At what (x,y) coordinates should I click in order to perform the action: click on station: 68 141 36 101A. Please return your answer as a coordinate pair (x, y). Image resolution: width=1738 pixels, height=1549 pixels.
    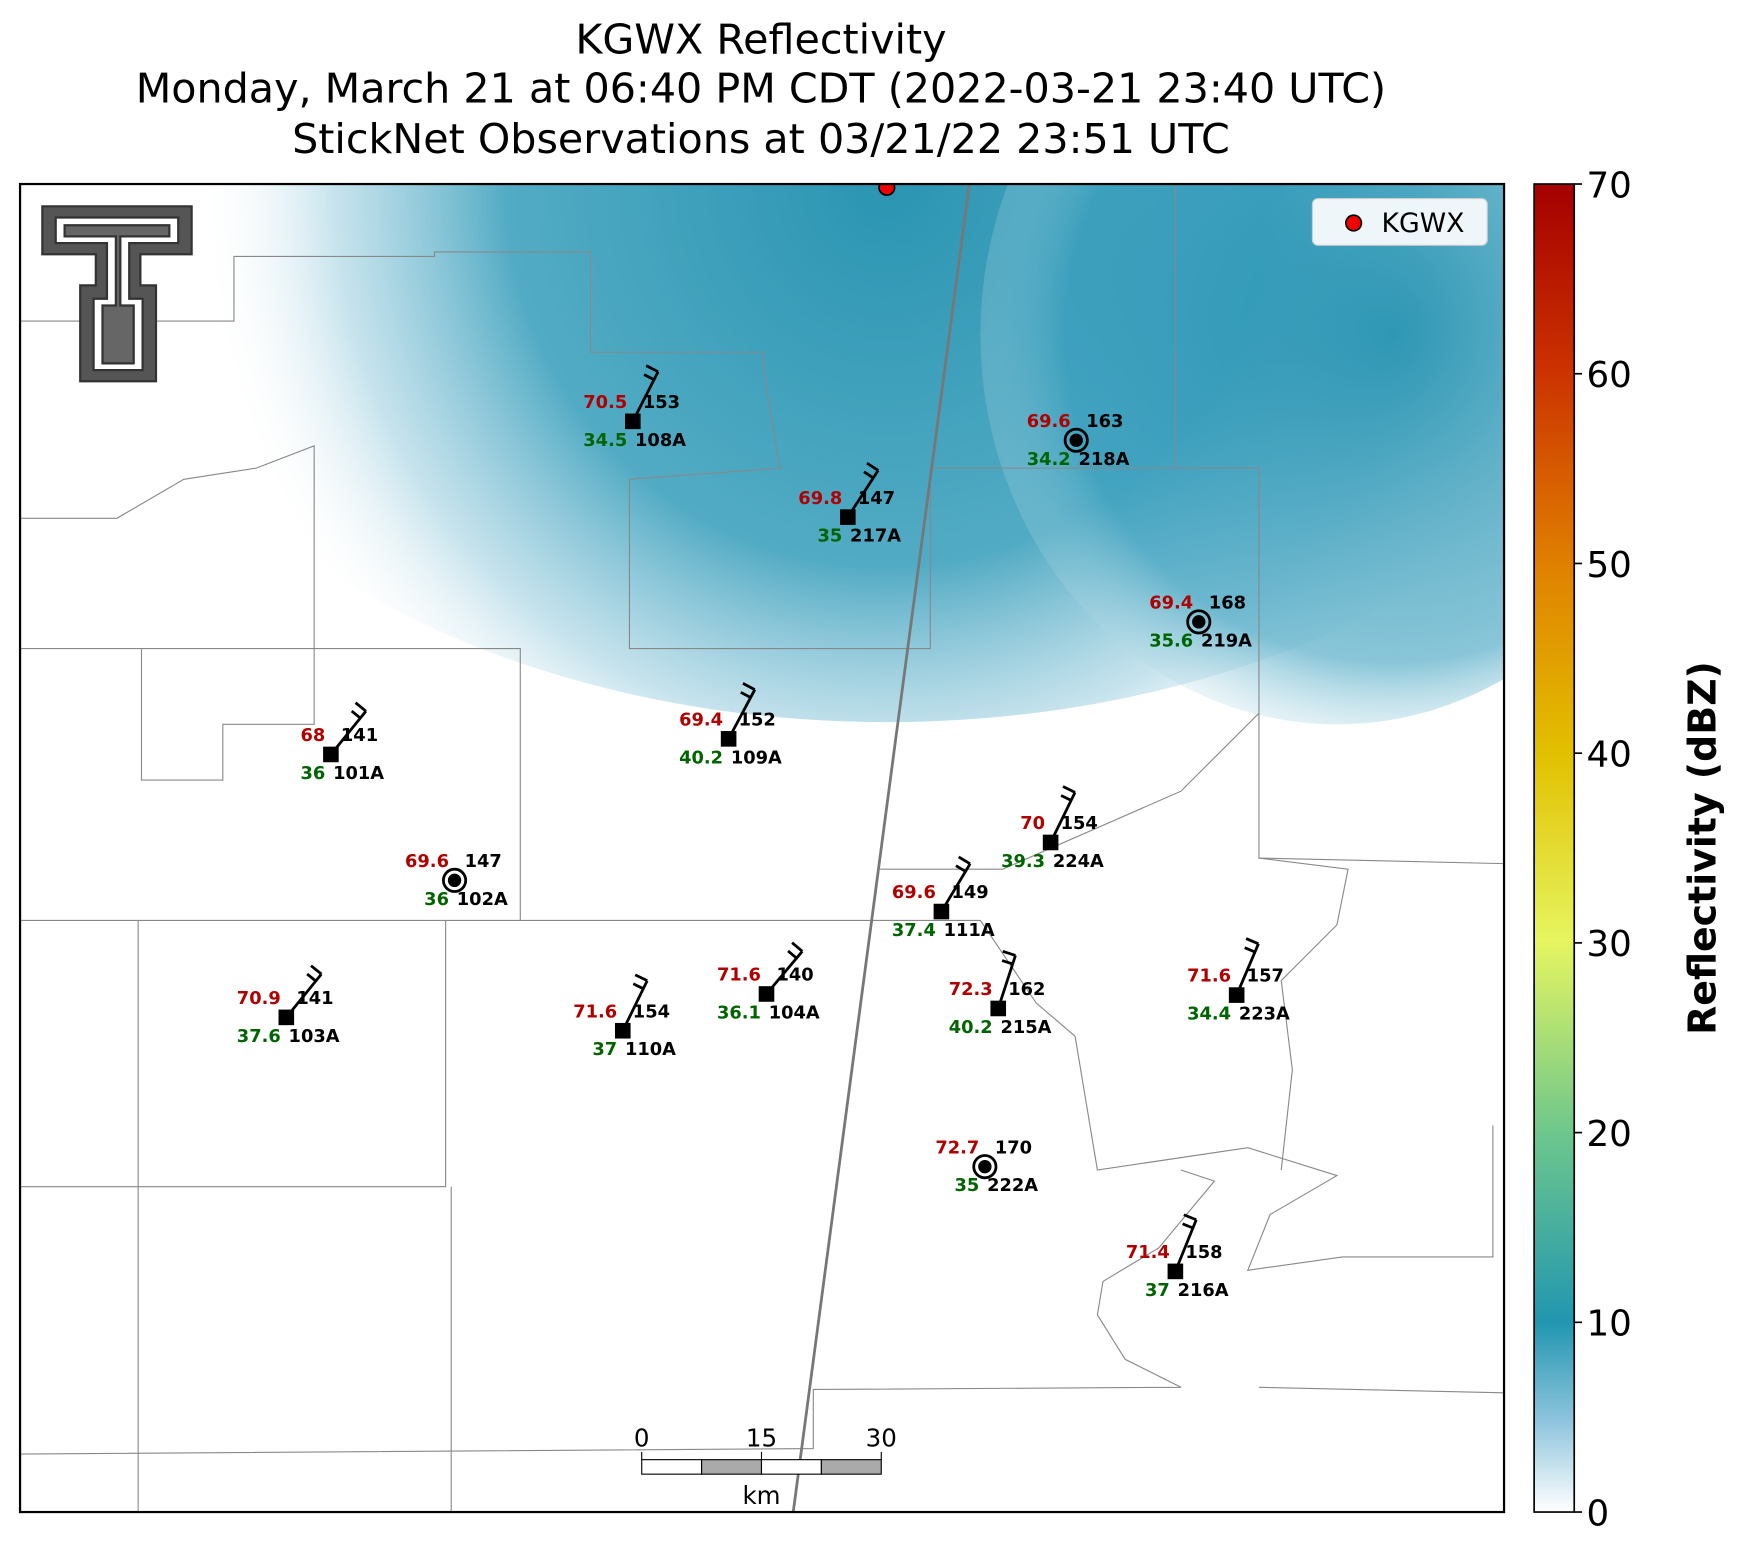
    Looking at the image, I should click on (342, 742).